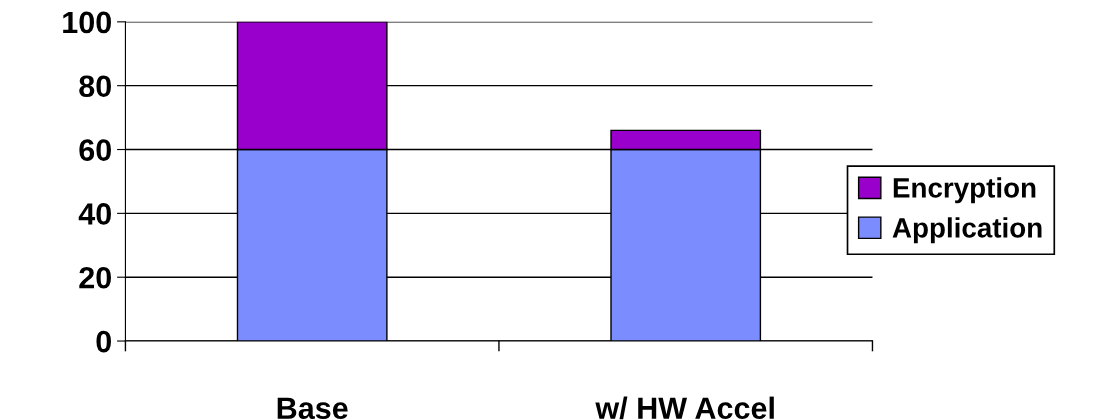 The image size is (1110, 420). What do you see at coordinates (684, 408) in the screenshot?
I see `x-tick-label: w/ HW Accel` at bounding box center [684, 408].